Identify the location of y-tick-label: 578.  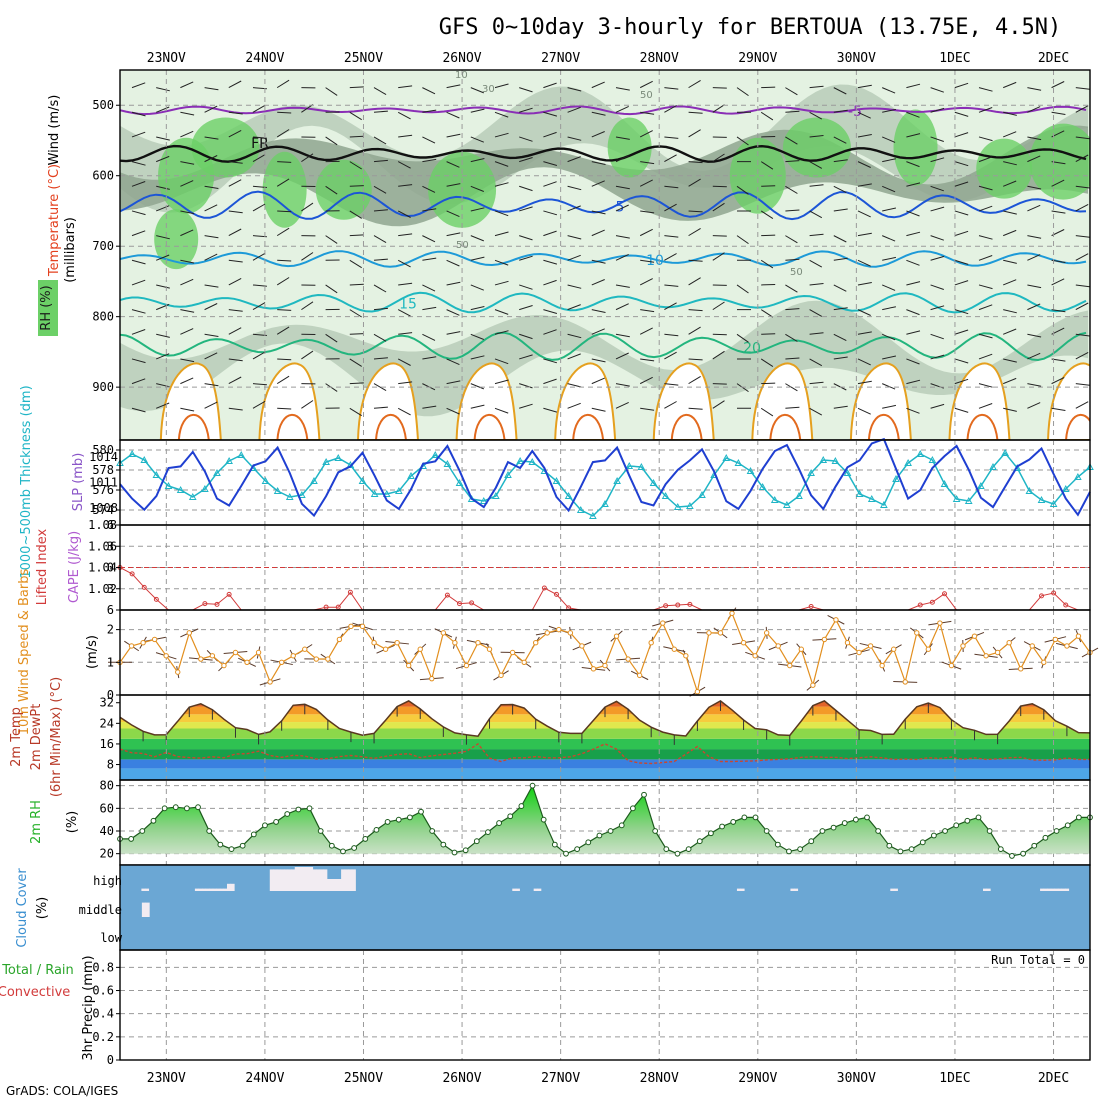
(103, 470).